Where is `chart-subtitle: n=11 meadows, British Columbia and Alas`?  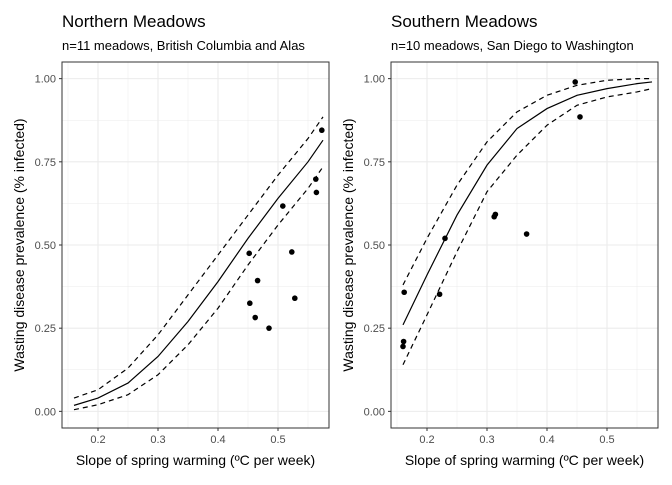 chart-subtitle: n=11 meadows, British Columbia and Alas is located at coordinates (183, 45).